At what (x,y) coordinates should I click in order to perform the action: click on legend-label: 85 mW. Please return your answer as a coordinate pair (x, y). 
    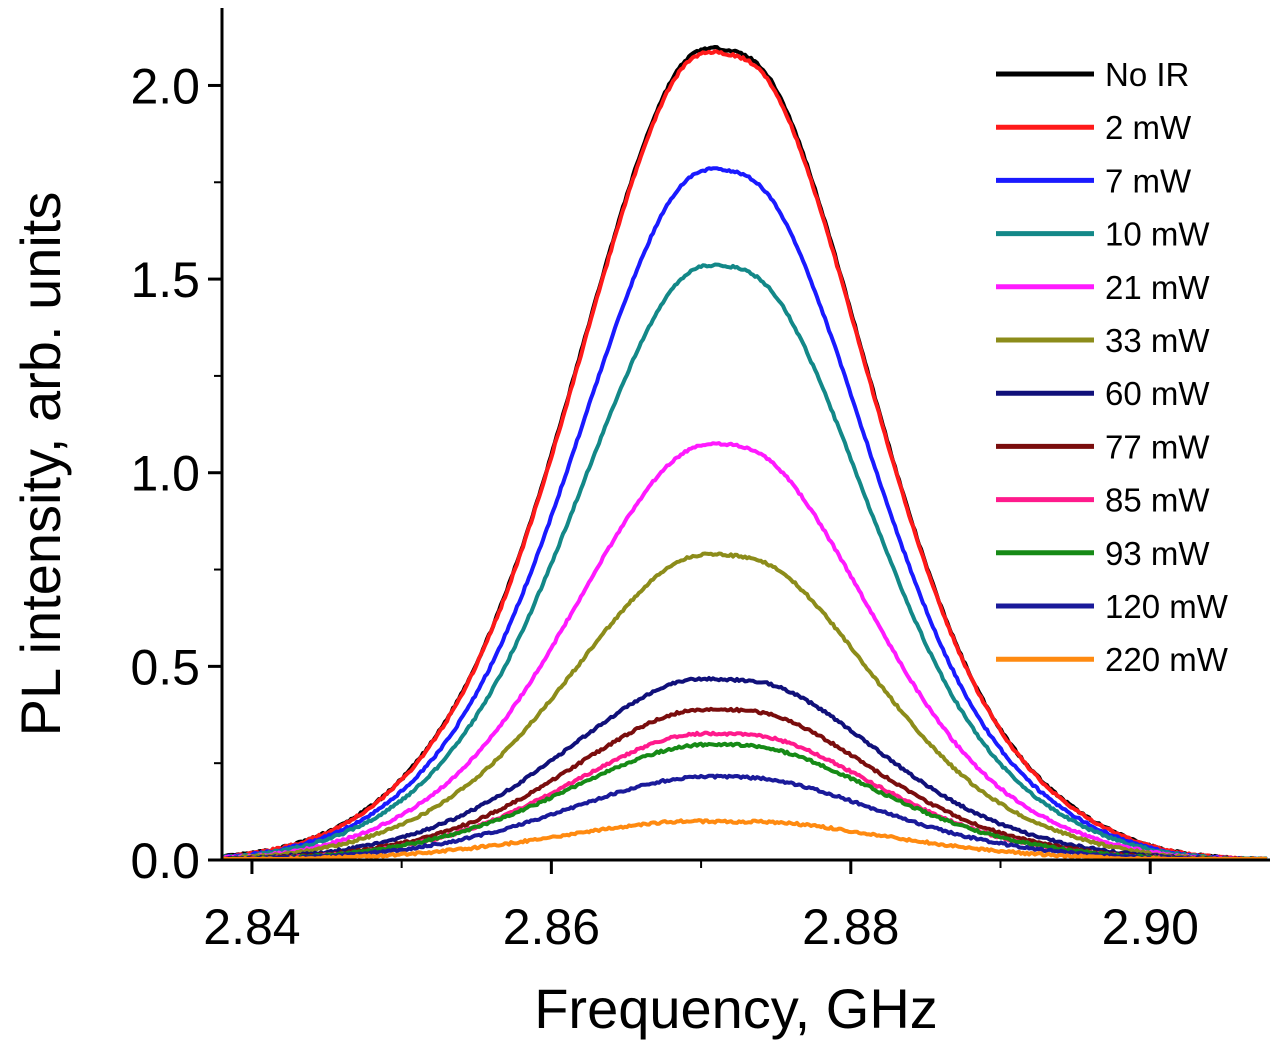
    Looking at the image, I should click on (1157, 500).